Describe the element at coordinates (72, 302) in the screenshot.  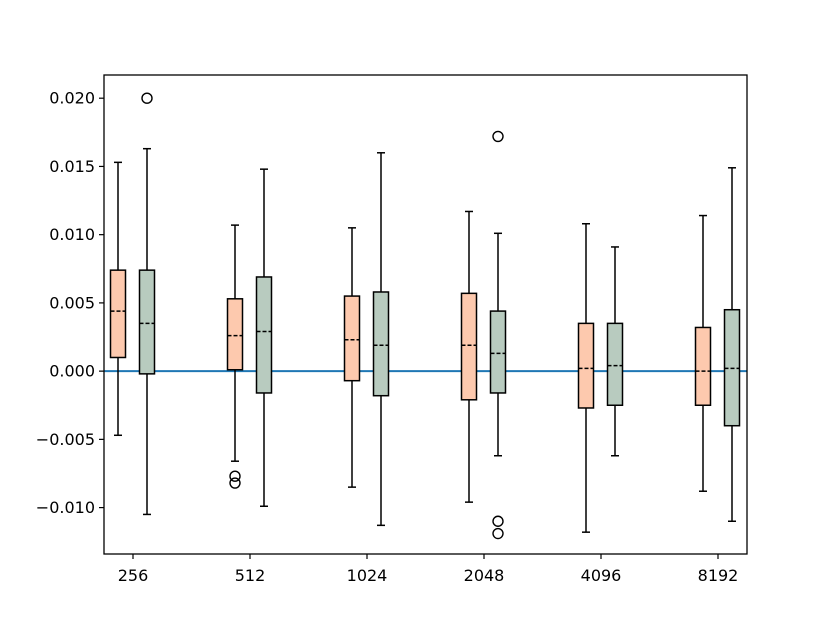
I see `y-tick-label: 0.005` at that location.